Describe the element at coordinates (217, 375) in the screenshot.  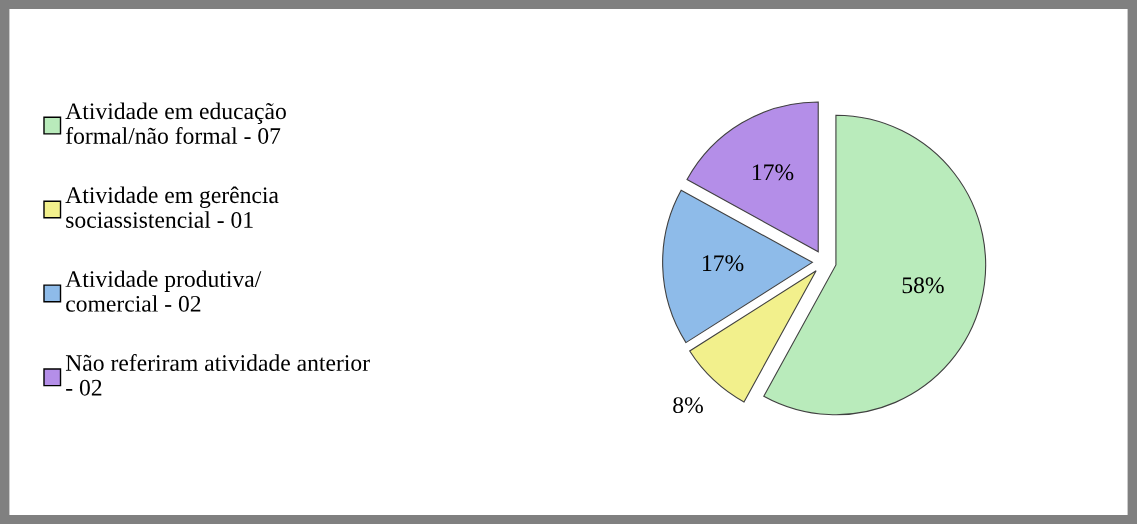
I see `legend-label: Não referiram atividade anterior - 02` at that location.